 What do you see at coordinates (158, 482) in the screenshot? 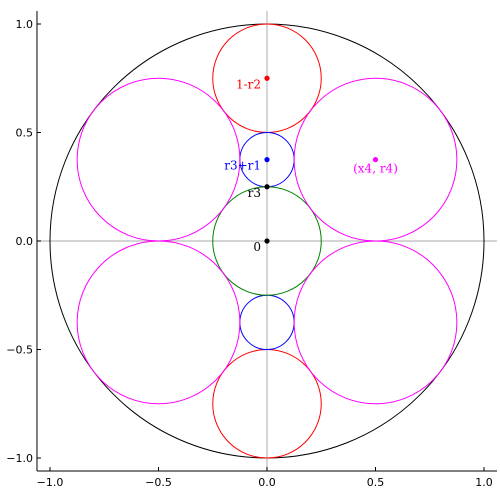
I see `x-tick-label: −0.5` at bounding box center [158, 482].